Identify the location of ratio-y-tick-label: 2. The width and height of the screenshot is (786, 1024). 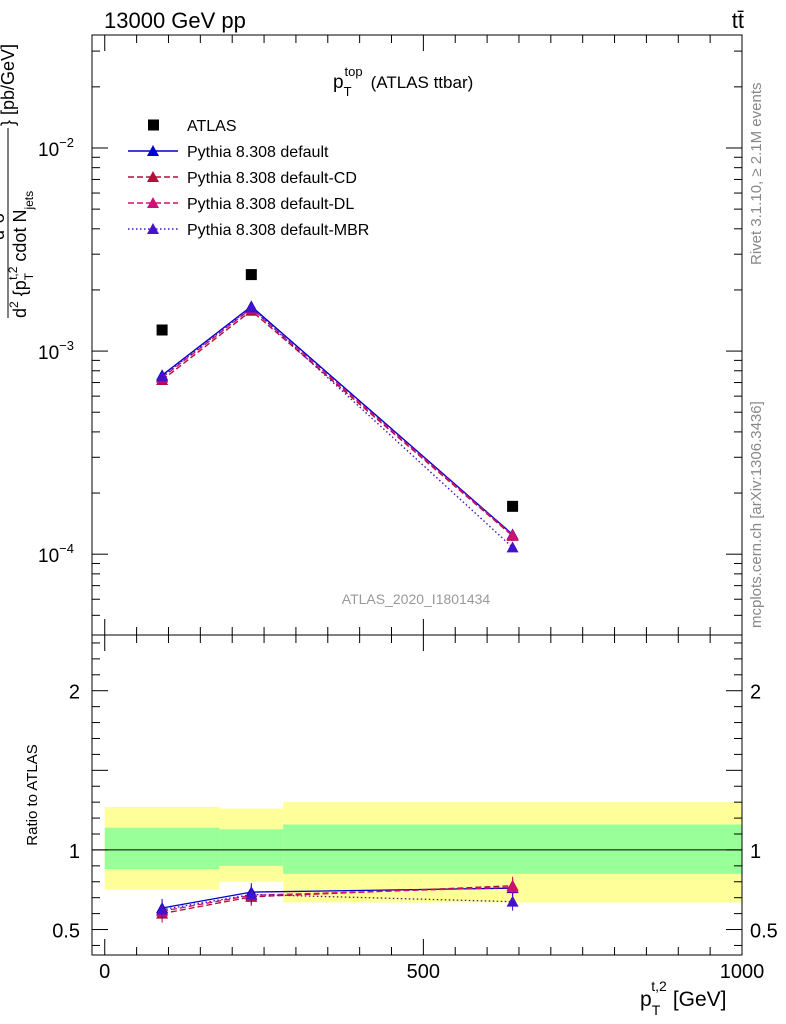
(74, 693).